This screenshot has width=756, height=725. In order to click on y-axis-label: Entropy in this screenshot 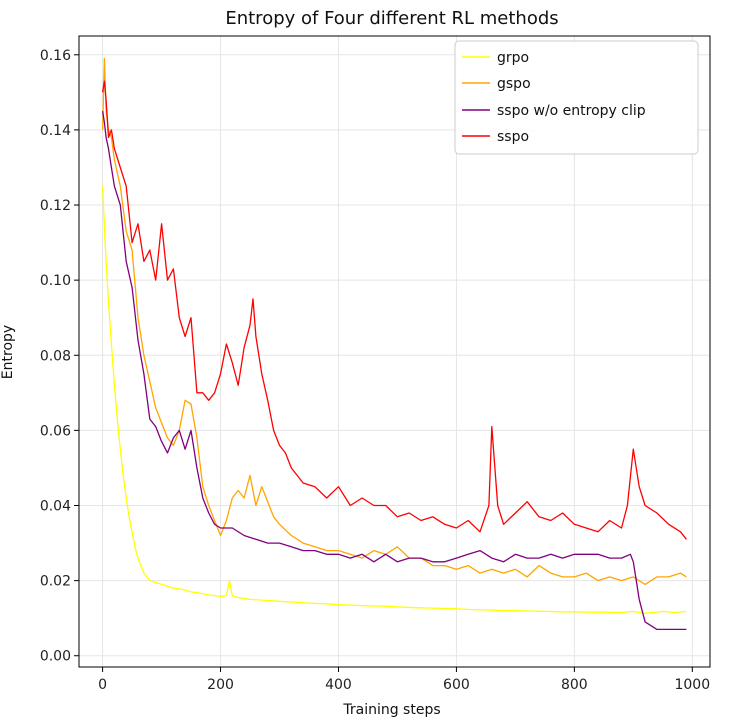, I will do `click(8, 352)`.